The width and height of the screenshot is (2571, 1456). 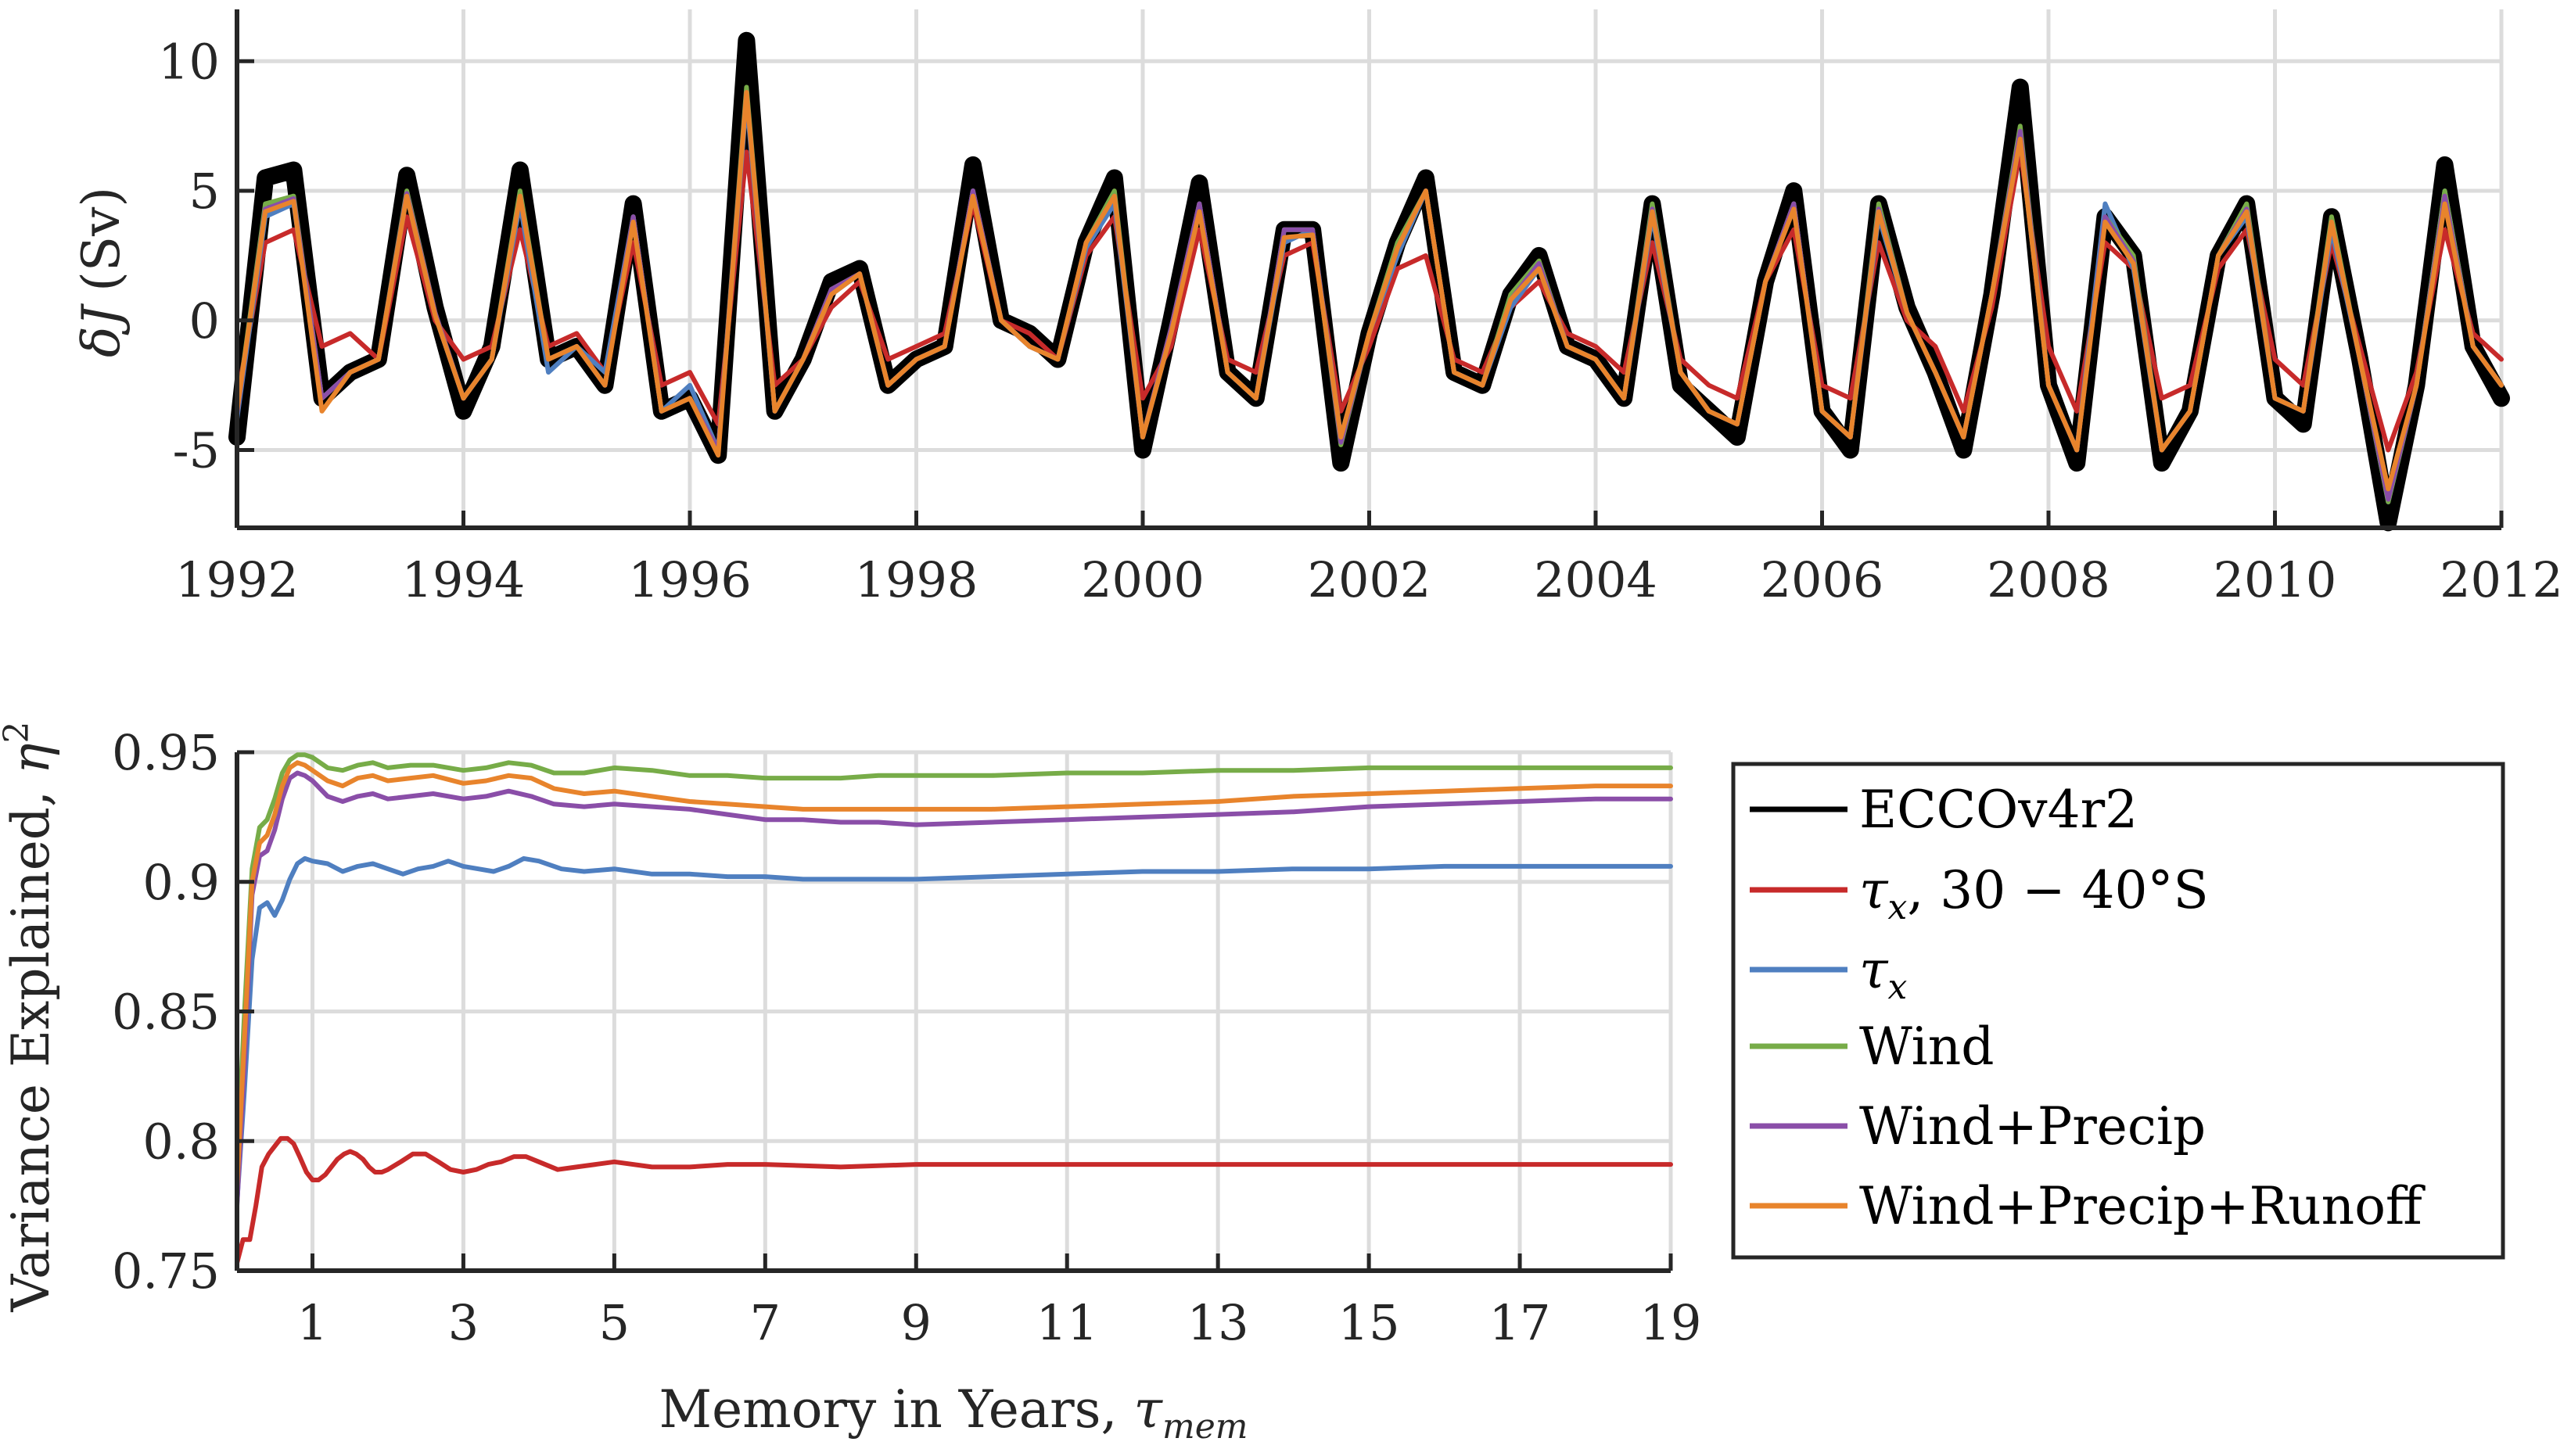 I want to click on legend-label-eccov4r2: ECCOv4r2, so click(x=1998, y=810).